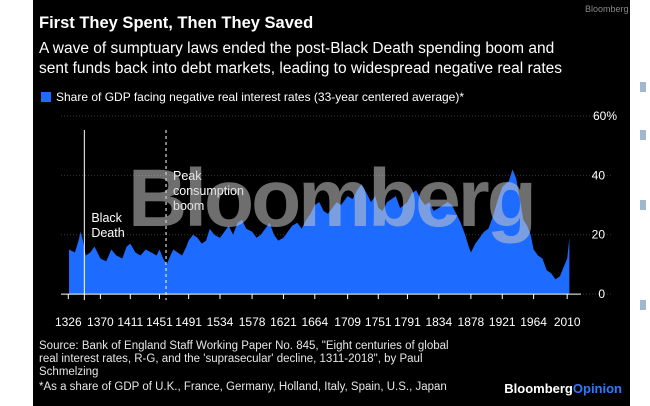  What do you see at coordinates (567, 322) in the screenshot?
I see `x-tick-label: 2010` at bounding box center [567, 322].